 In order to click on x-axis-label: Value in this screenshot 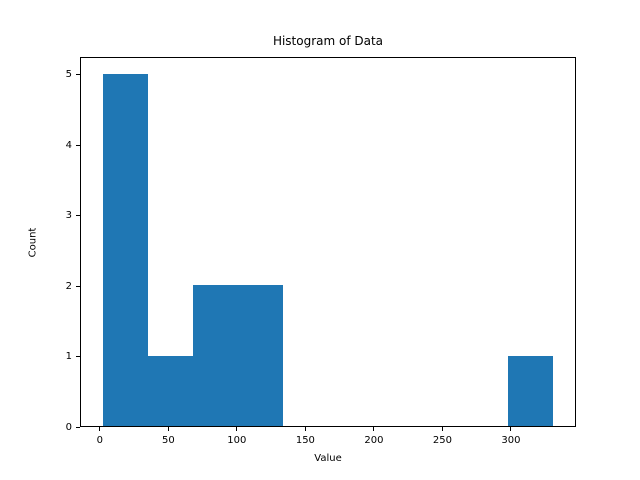, I will do `click(328, 458)`.